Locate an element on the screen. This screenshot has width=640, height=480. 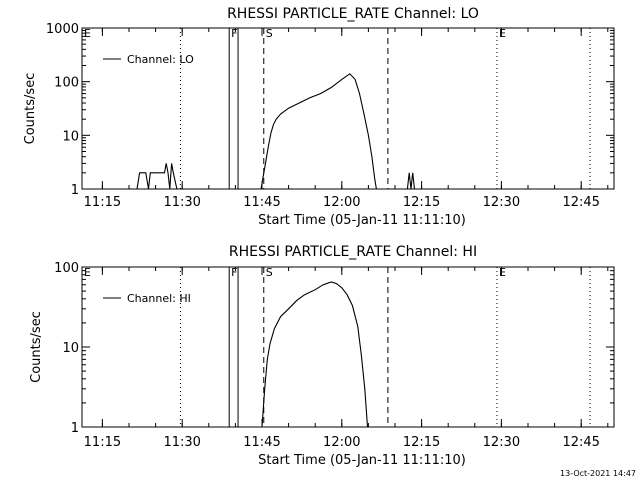
panel-1-xtick-label: 12:00 is located at coordinates (341, 202).